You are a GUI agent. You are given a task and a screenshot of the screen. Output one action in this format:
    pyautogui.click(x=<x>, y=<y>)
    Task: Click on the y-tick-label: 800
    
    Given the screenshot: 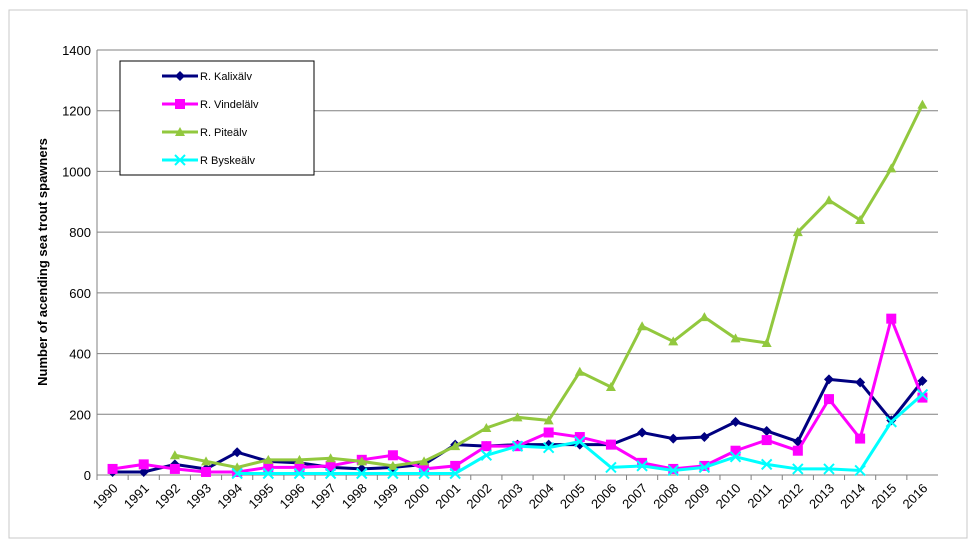 What is the action you would take?
    pyautogui.click(x=80, y=232)
    